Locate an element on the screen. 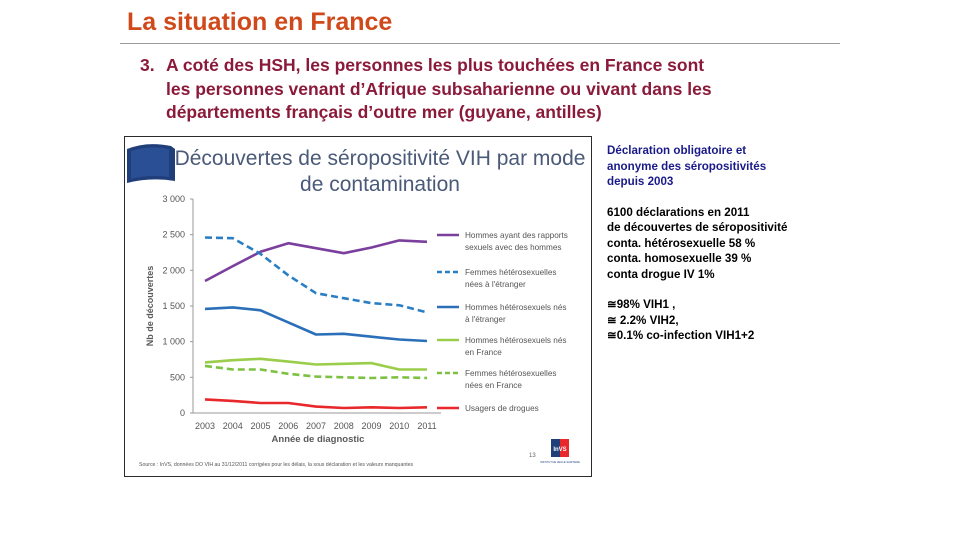 The height and width of the screenshot is (540, 960). series-1-legend-label: sexuels avec des hommes is located at coordinates (513, 247).